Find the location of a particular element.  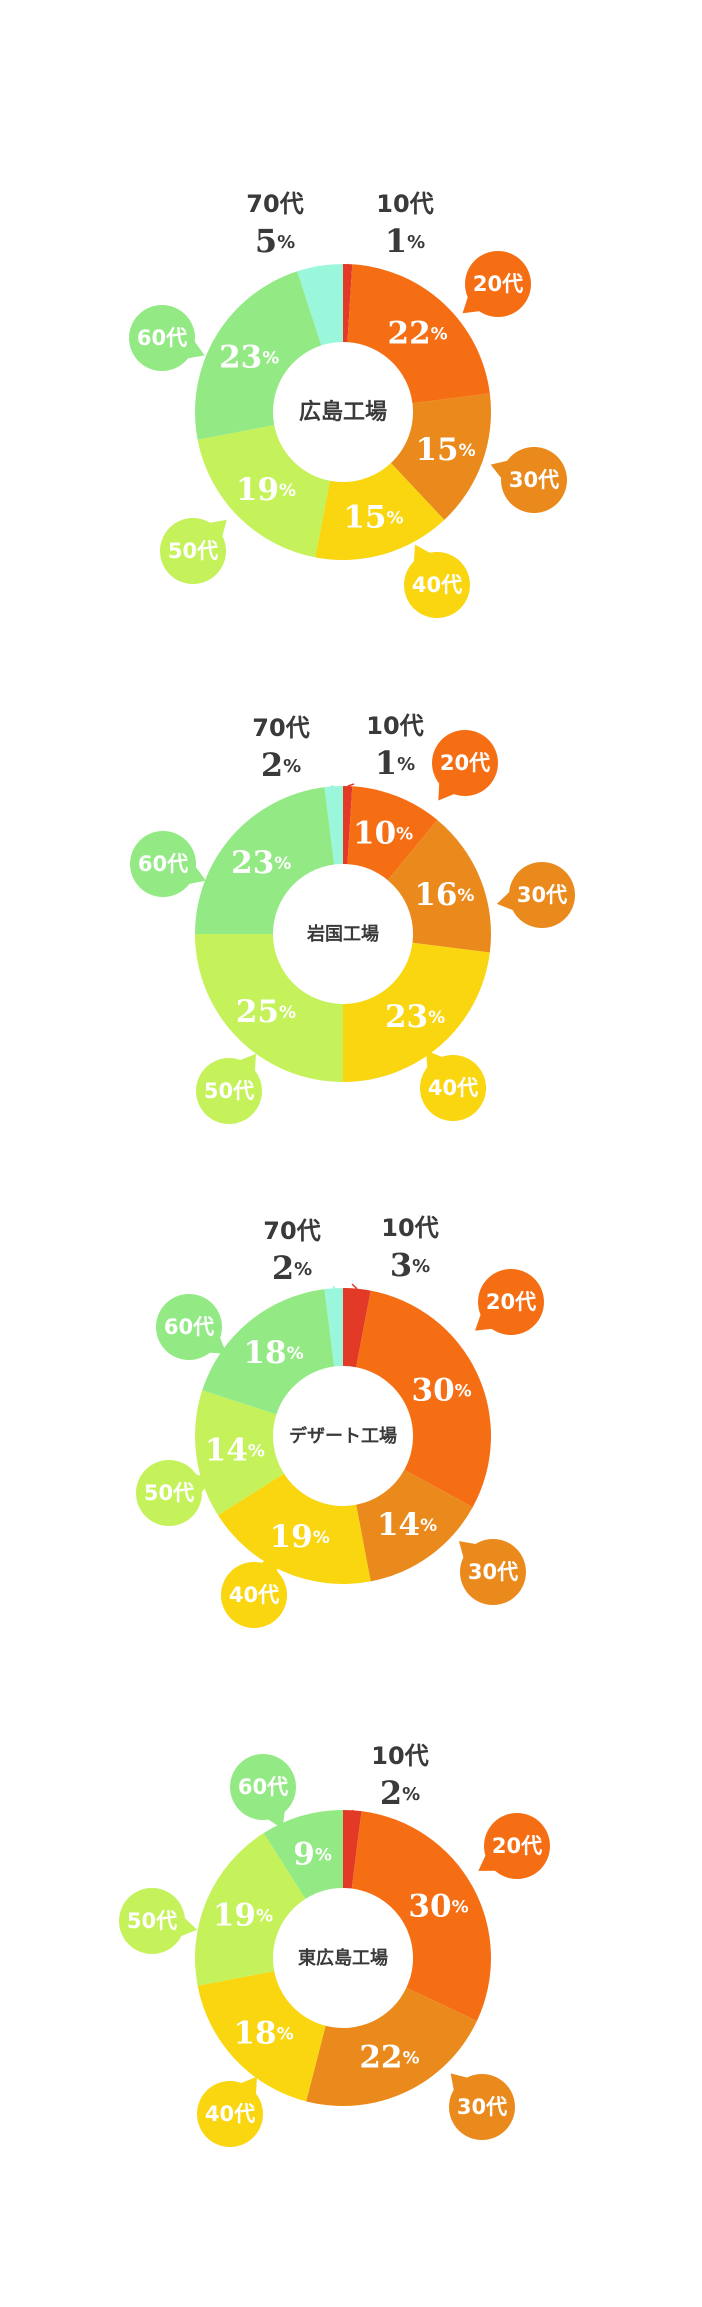

factory-title: 広島工場 is located at coordinates (343, 412).